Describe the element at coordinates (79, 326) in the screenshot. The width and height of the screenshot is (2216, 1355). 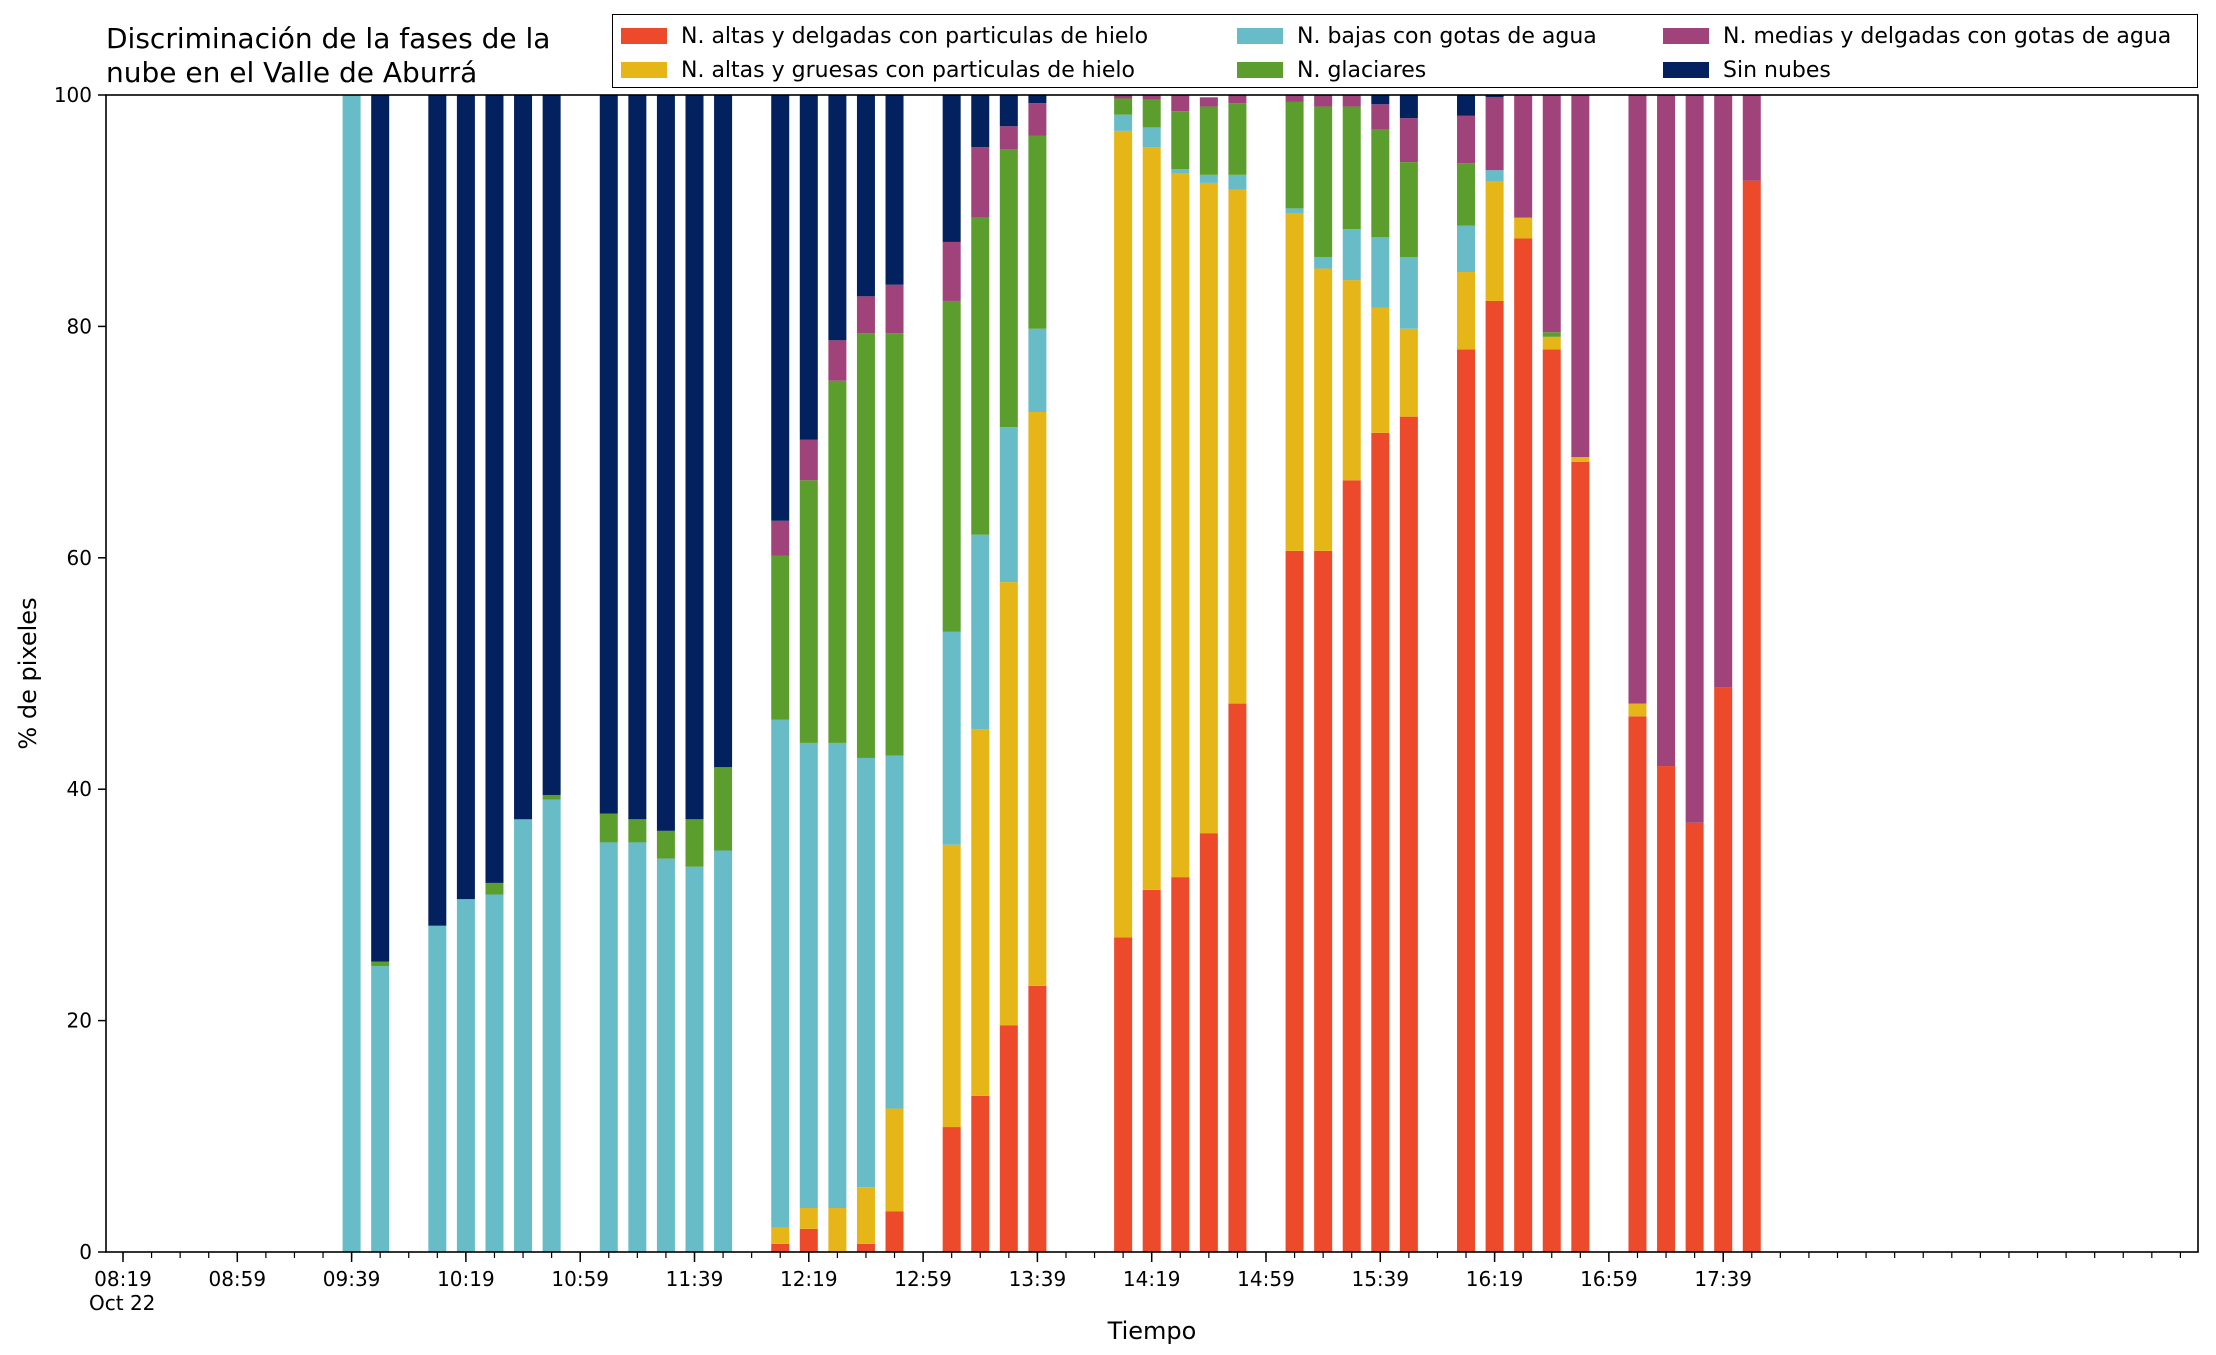
I see `y-tick-label: 80` at that location.